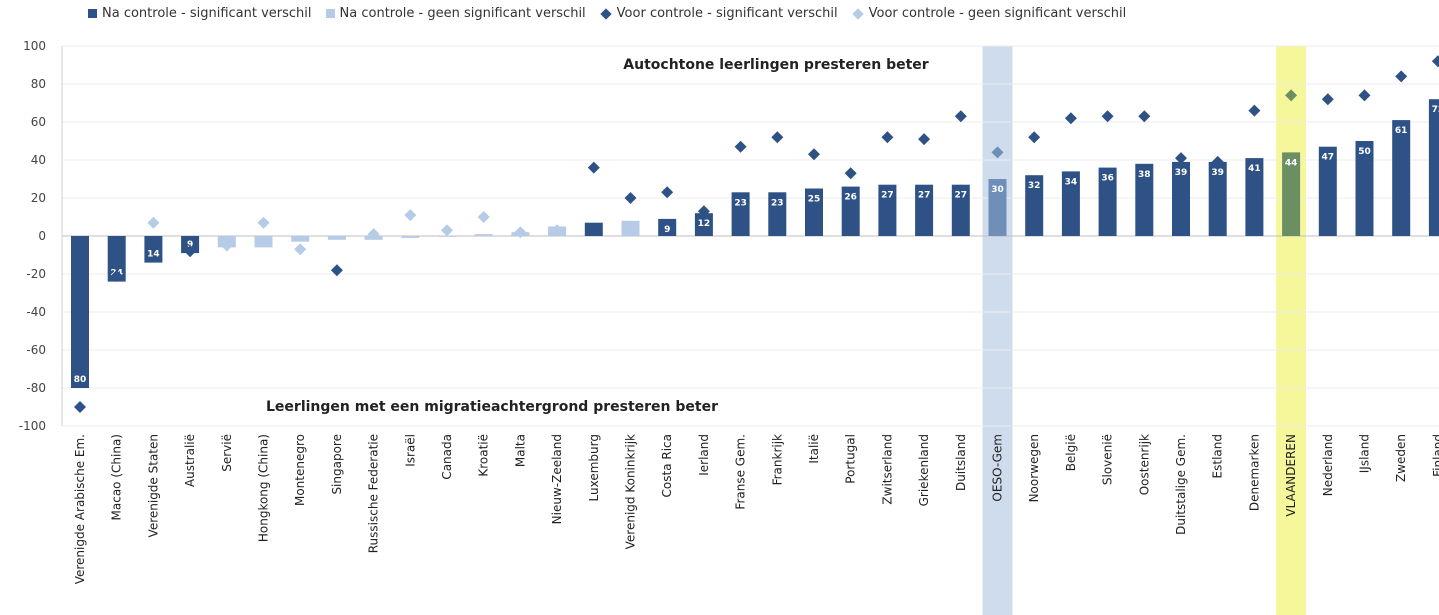 Image resolution: width=1439 pixels, height=615 pixels. What do you see at coordinates (777, 459) in the screenshot?
I see `category-label: Frankrijk` at bounding box center [777, 459].